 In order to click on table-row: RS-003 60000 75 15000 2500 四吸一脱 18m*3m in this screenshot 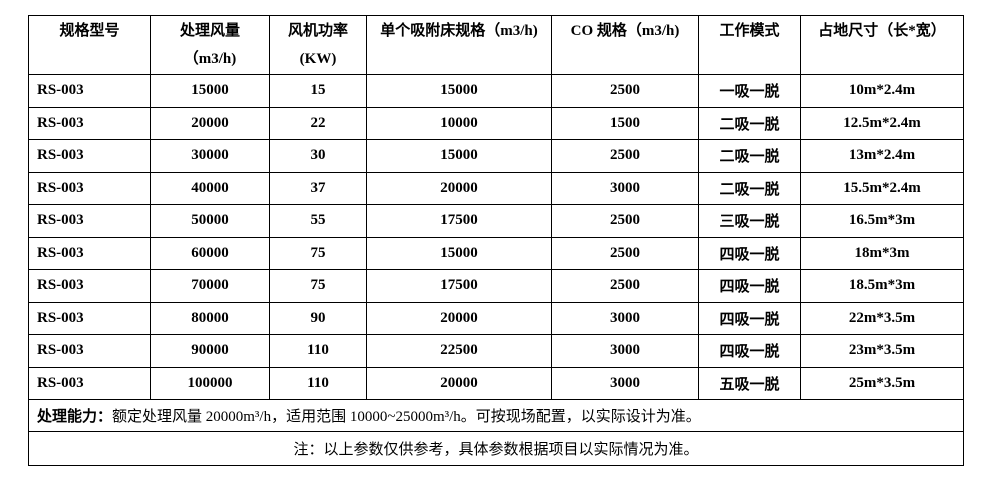, I will do `click(496, 253)`.